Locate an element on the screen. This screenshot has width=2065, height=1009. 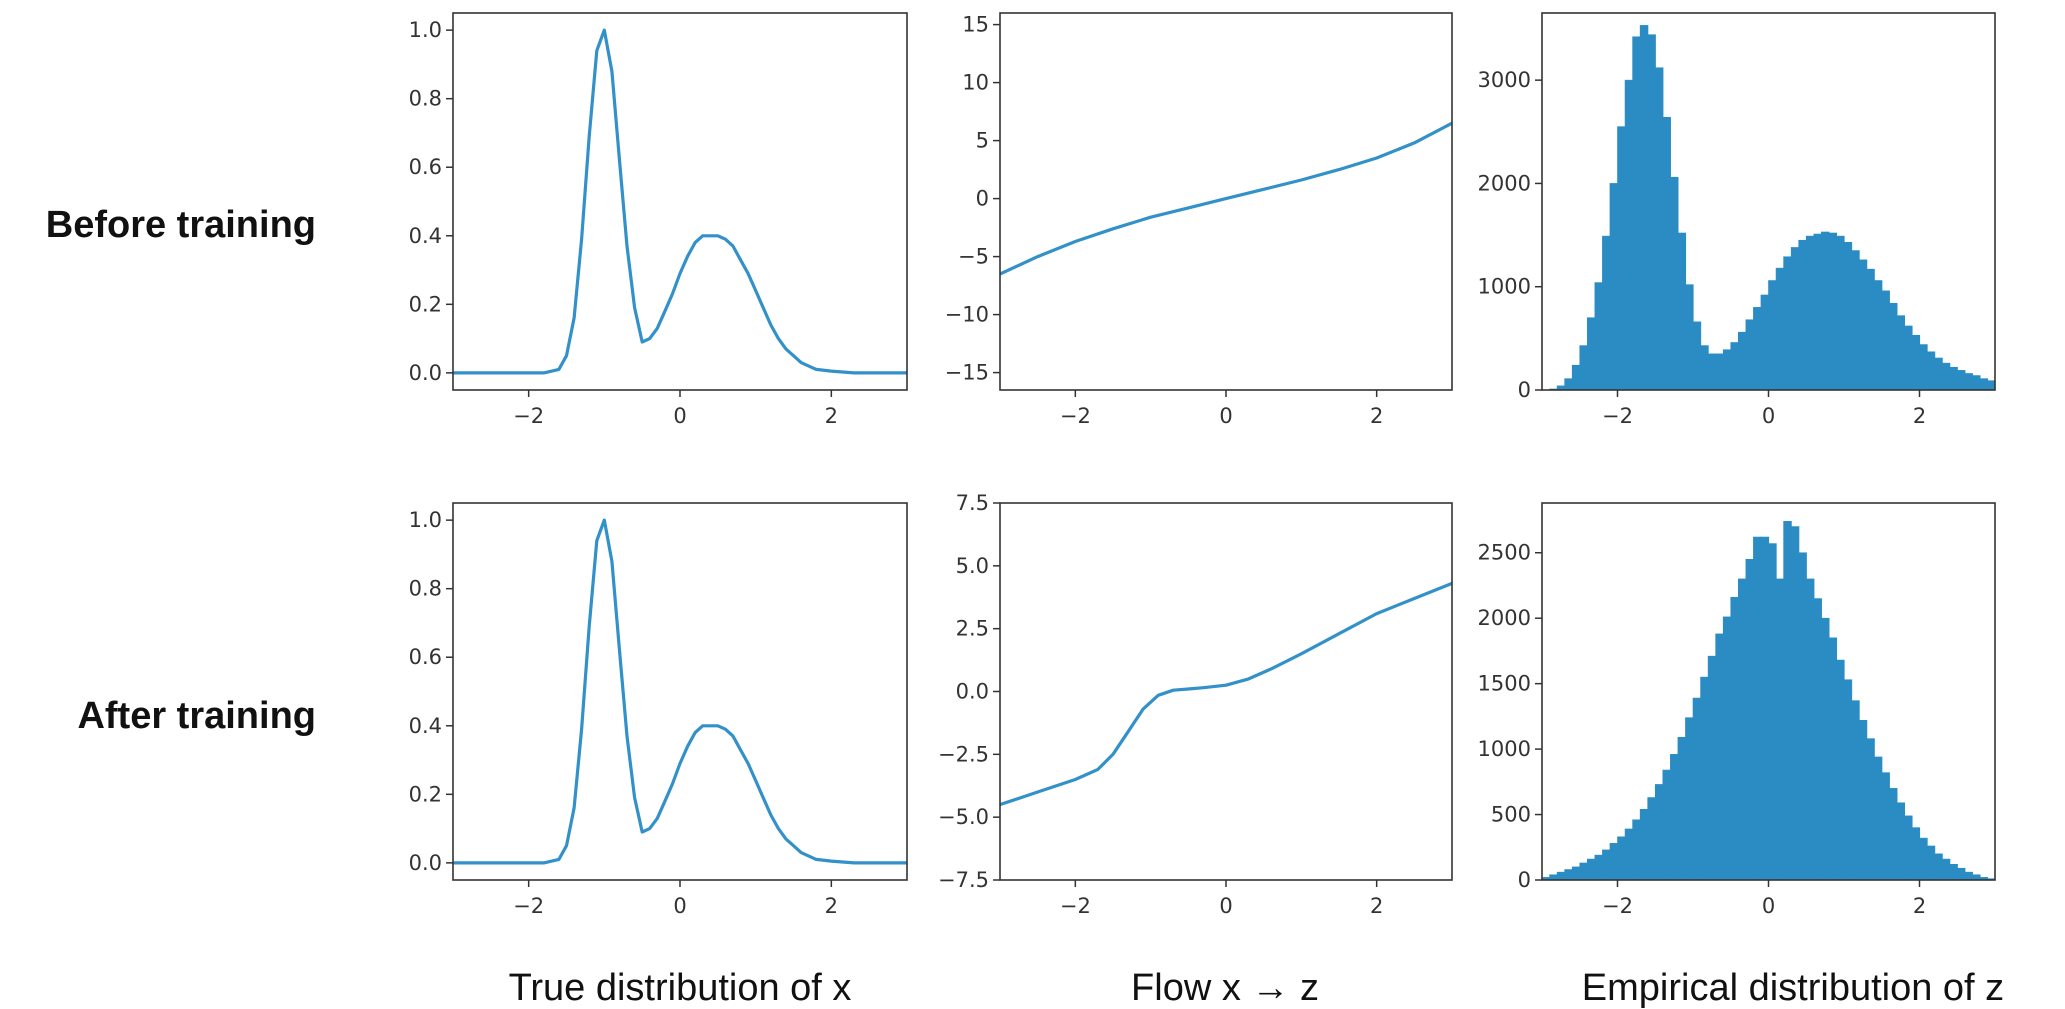
panel-after-true-distribution: −2 0 2 0.0 0.2 0.4 0.6 0.8 1.0 is located at coordinates (658, 710).